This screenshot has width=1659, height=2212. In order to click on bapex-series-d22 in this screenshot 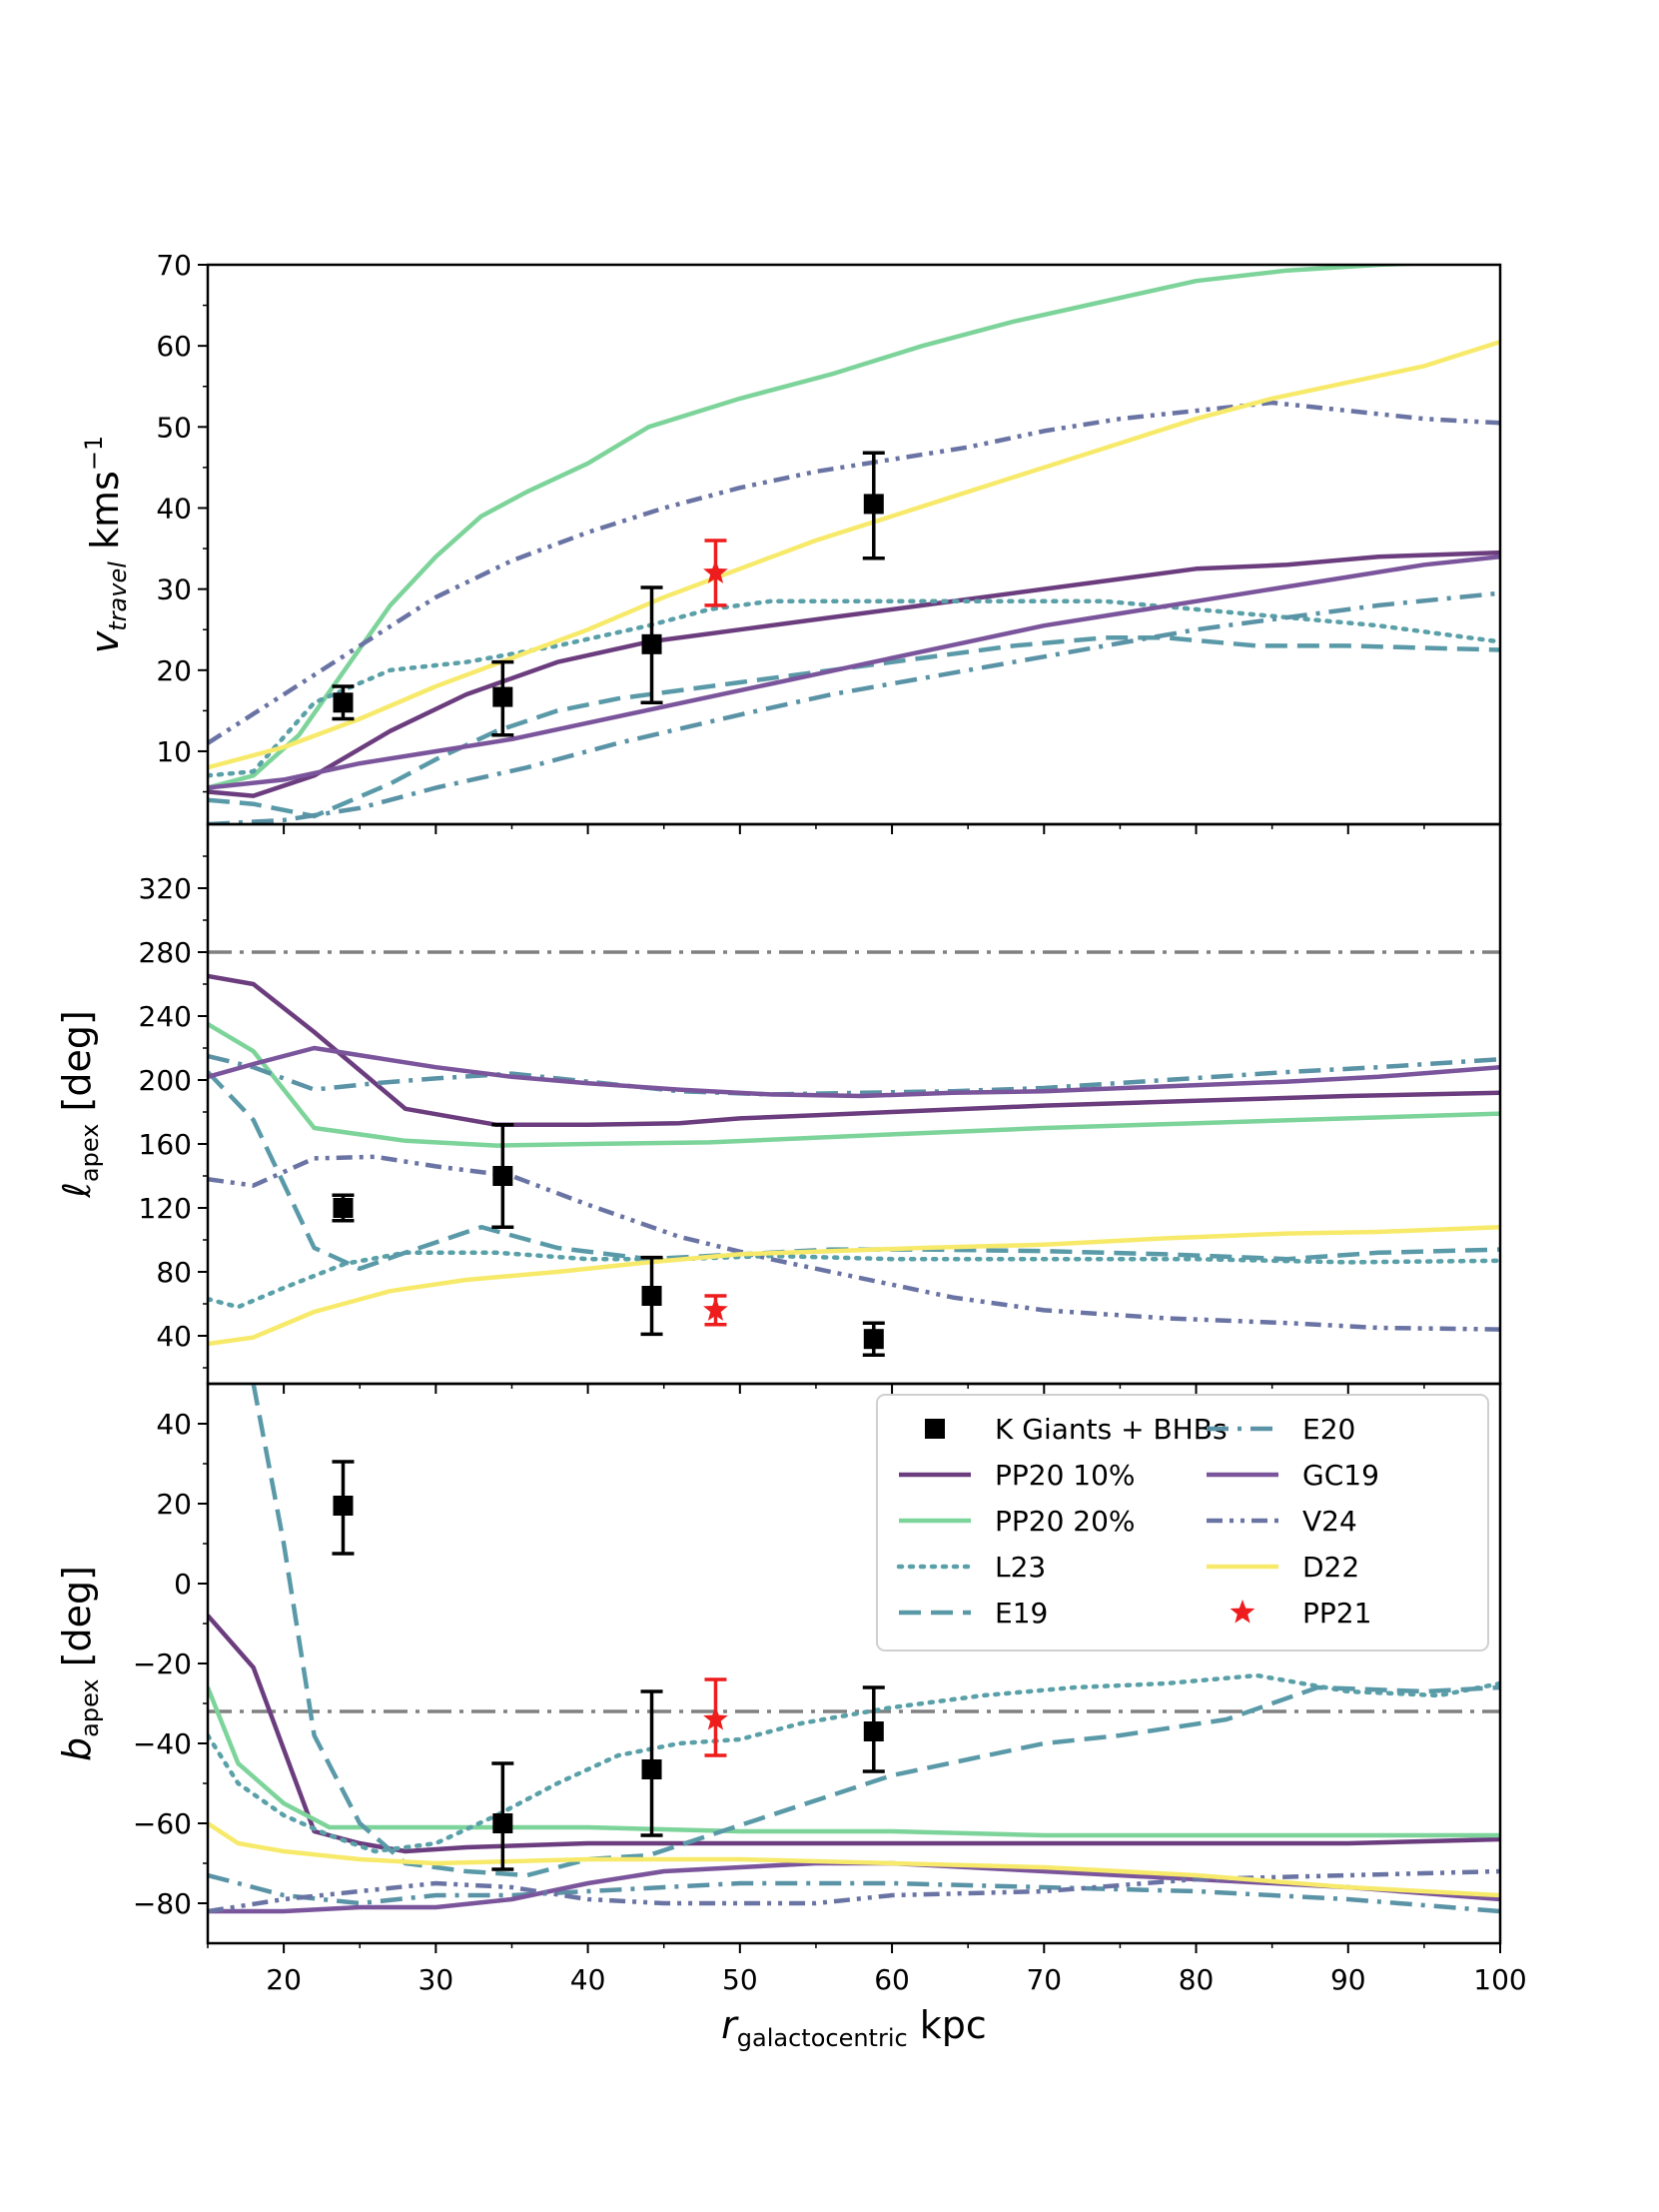, I will do `click(854, 1859)`.